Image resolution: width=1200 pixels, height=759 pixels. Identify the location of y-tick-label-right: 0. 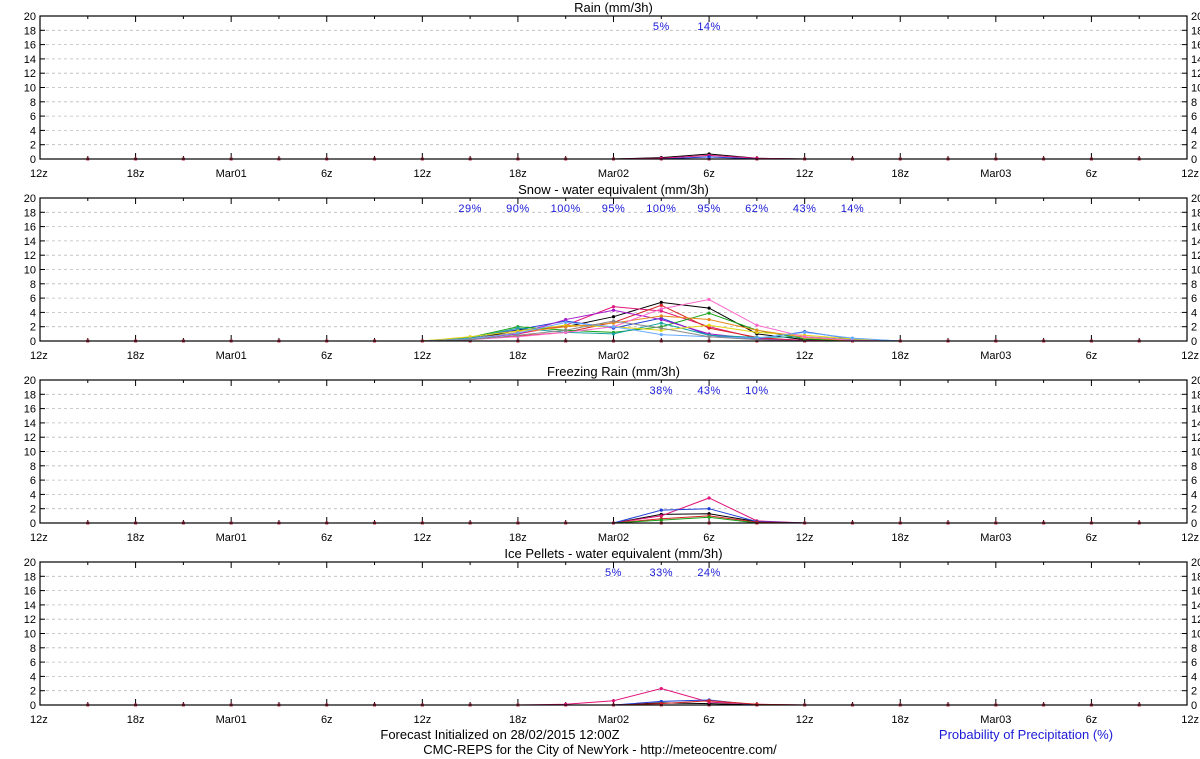
(1194, 160).